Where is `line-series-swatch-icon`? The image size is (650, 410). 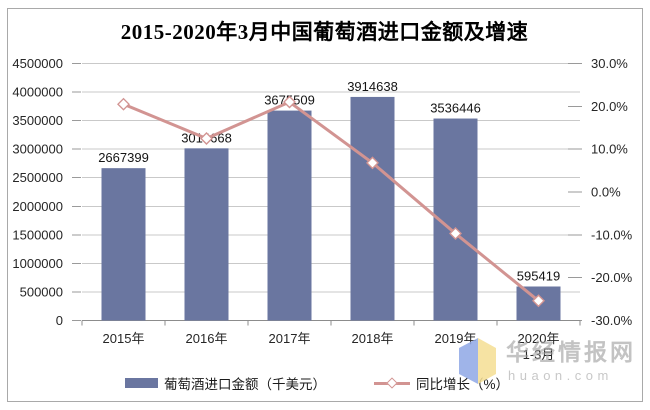
line-series-swatch-icon is located at coordinates (391, 383).